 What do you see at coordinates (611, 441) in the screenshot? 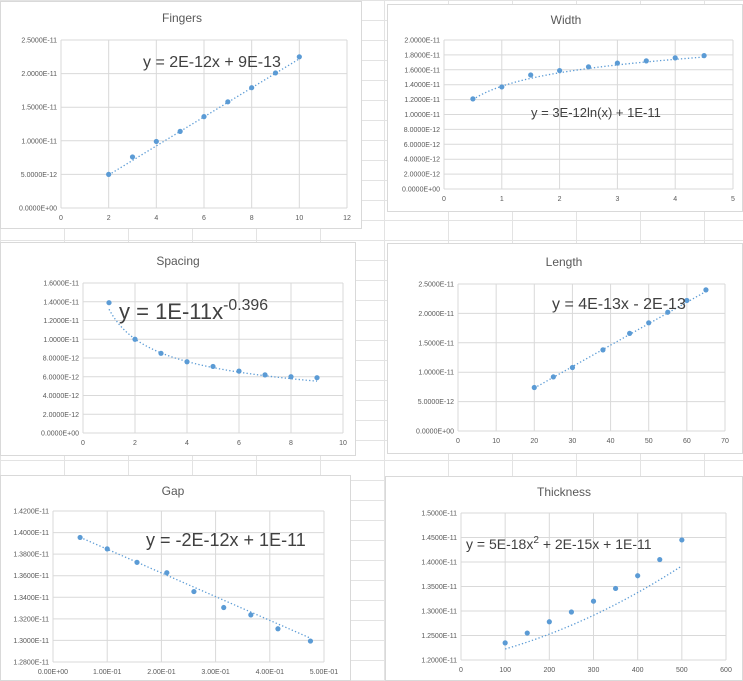
I see `x-tick-label: 40` at bounding box center [611, 441].